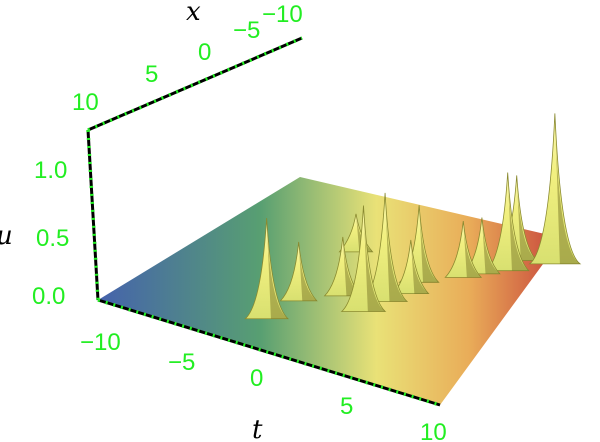  Describe the element at coordinates (256, 378) in the screenshot. I see `t-tick: 0` at that location.